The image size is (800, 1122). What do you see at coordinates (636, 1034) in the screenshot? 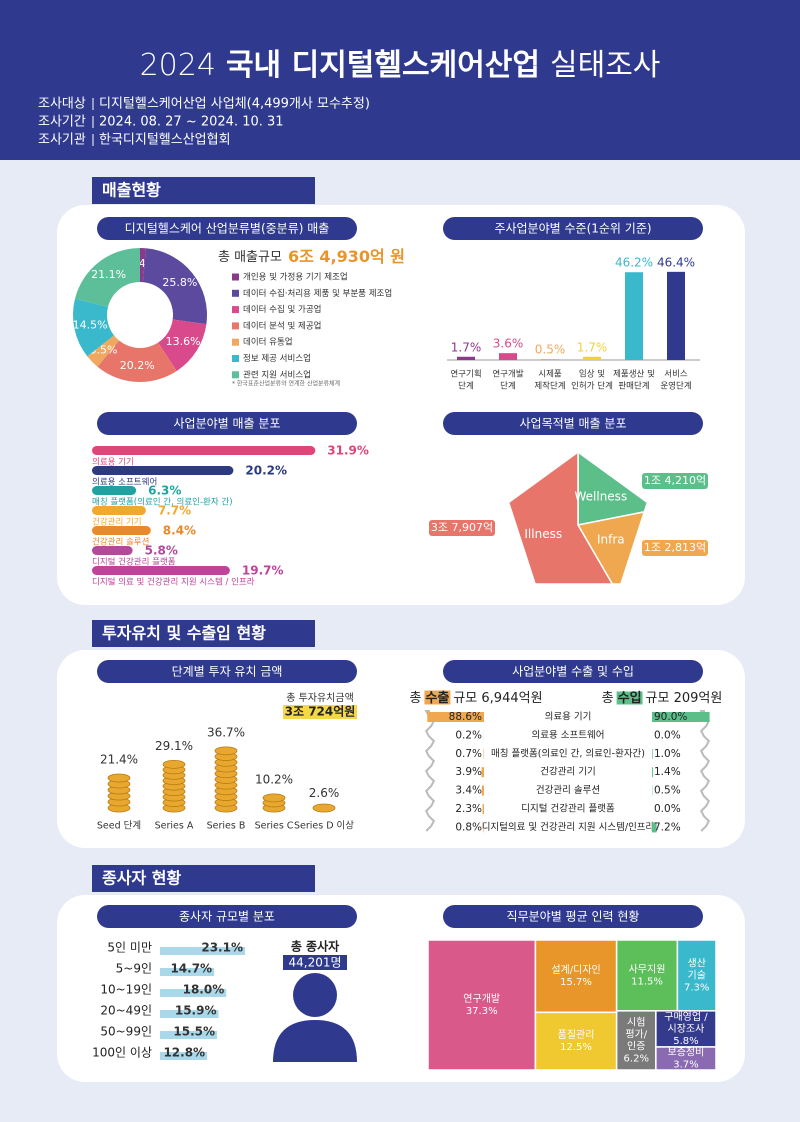
I see `cell-label: 평가/` at bounding box center [636, 1034].